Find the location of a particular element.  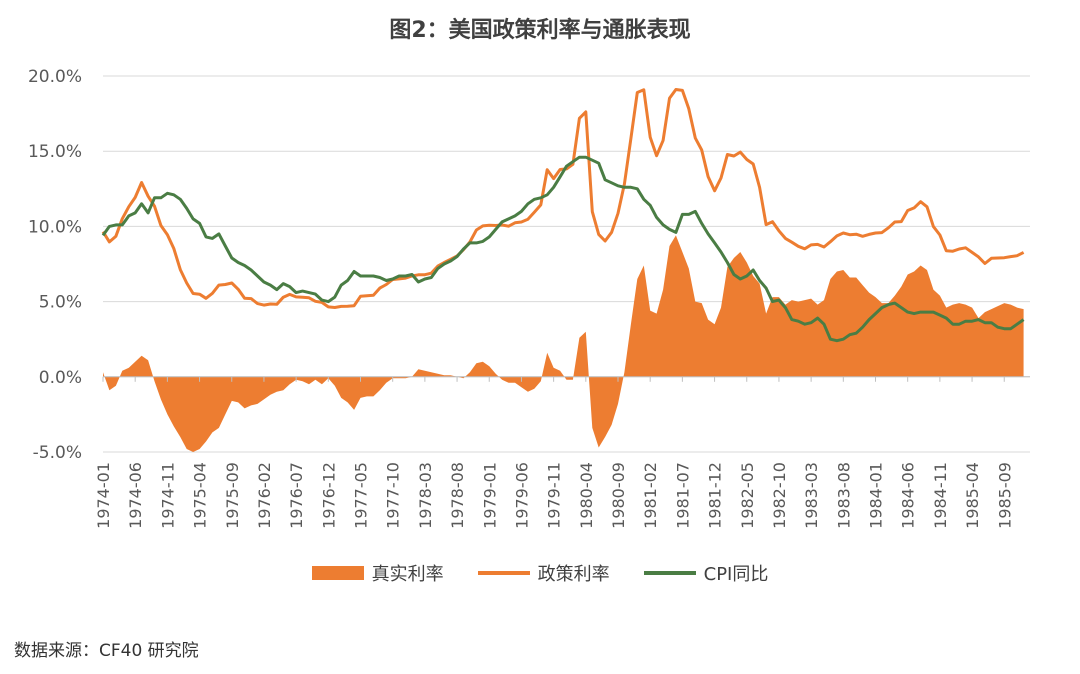

x-tick-label: 1980-04 is located at coordinates (586, 495).